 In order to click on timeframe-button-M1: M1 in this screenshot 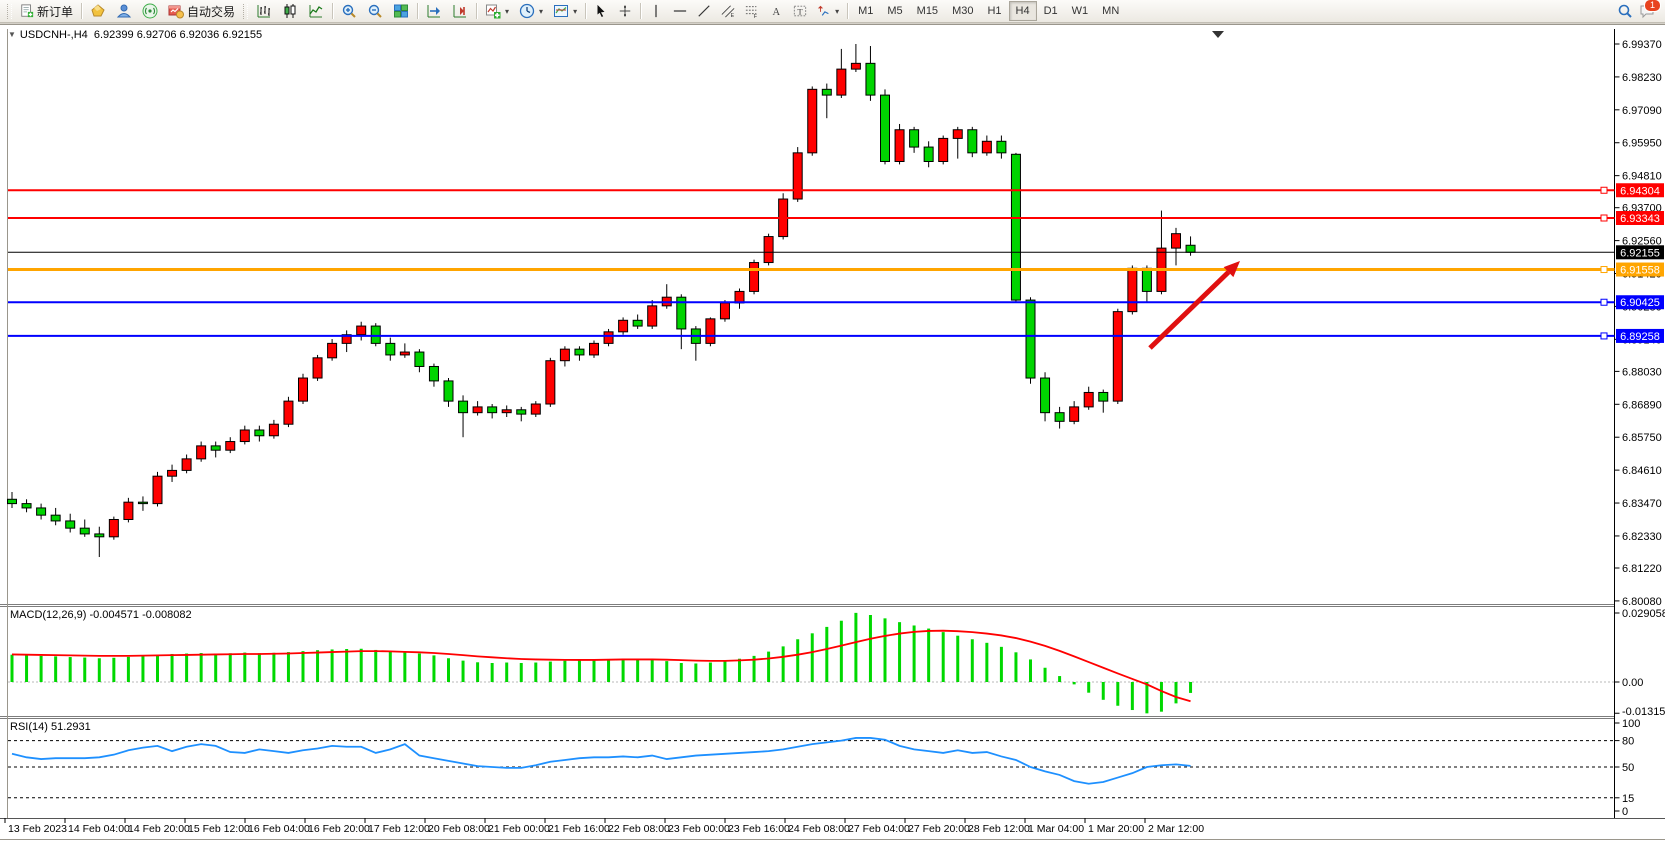, I will do `click(866, 11)`.